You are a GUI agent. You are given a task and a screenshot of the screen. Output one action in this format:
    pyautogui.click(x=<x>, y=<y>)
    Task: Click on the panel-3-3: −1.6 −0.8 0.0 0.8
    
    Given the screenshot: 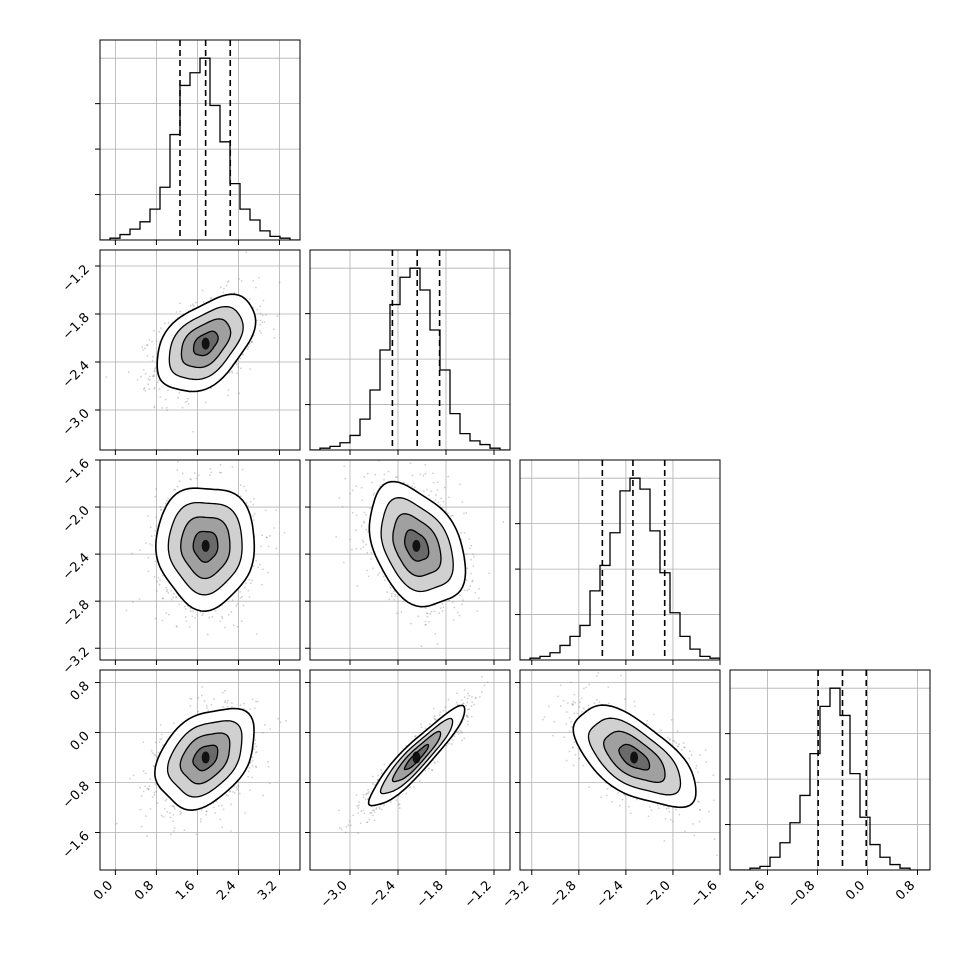 What is the action you would take?
    pyautogui.click(x=828, y=790)
    